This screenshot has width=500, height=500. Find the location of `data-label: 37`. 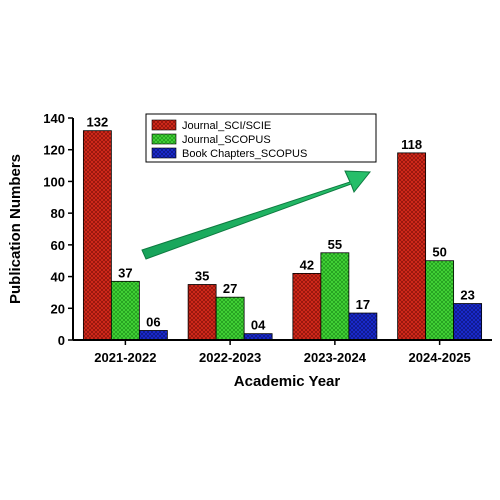

data-label: 37 is located at coordinates (125, 272).